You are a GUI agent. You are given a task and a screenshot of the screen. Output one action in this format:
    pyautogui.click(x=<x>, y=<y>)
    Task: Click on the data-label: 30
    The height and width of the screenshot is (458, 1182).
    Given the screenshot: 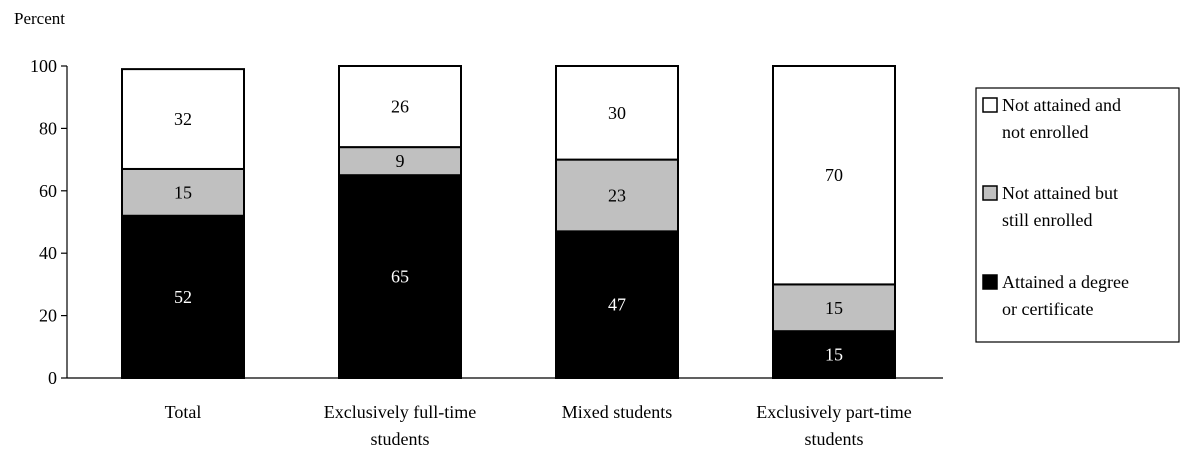 What is the action you would take?
    pyautogui.click(x=617, y=113)
    